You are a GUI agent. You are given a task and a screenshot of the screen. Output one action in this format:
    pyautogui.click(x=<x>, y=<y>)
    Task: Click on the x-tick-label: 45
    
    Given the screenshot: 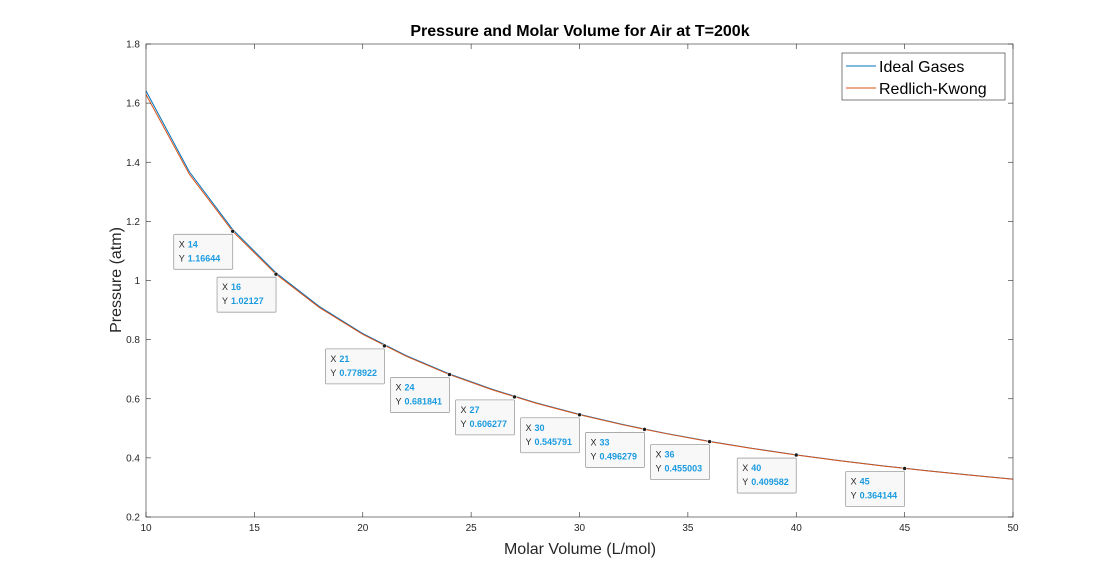 What is the action you would take?
    pyautogui.click(x=905, y=528)
    